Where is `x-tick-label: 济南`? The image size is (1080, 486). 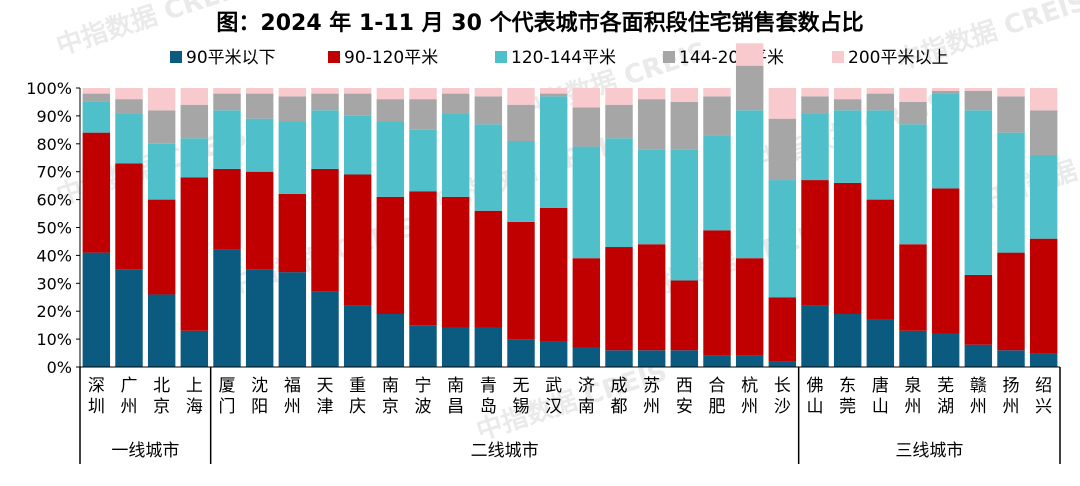 x-tick-label: 济南 is located at coordinates (586, 396).